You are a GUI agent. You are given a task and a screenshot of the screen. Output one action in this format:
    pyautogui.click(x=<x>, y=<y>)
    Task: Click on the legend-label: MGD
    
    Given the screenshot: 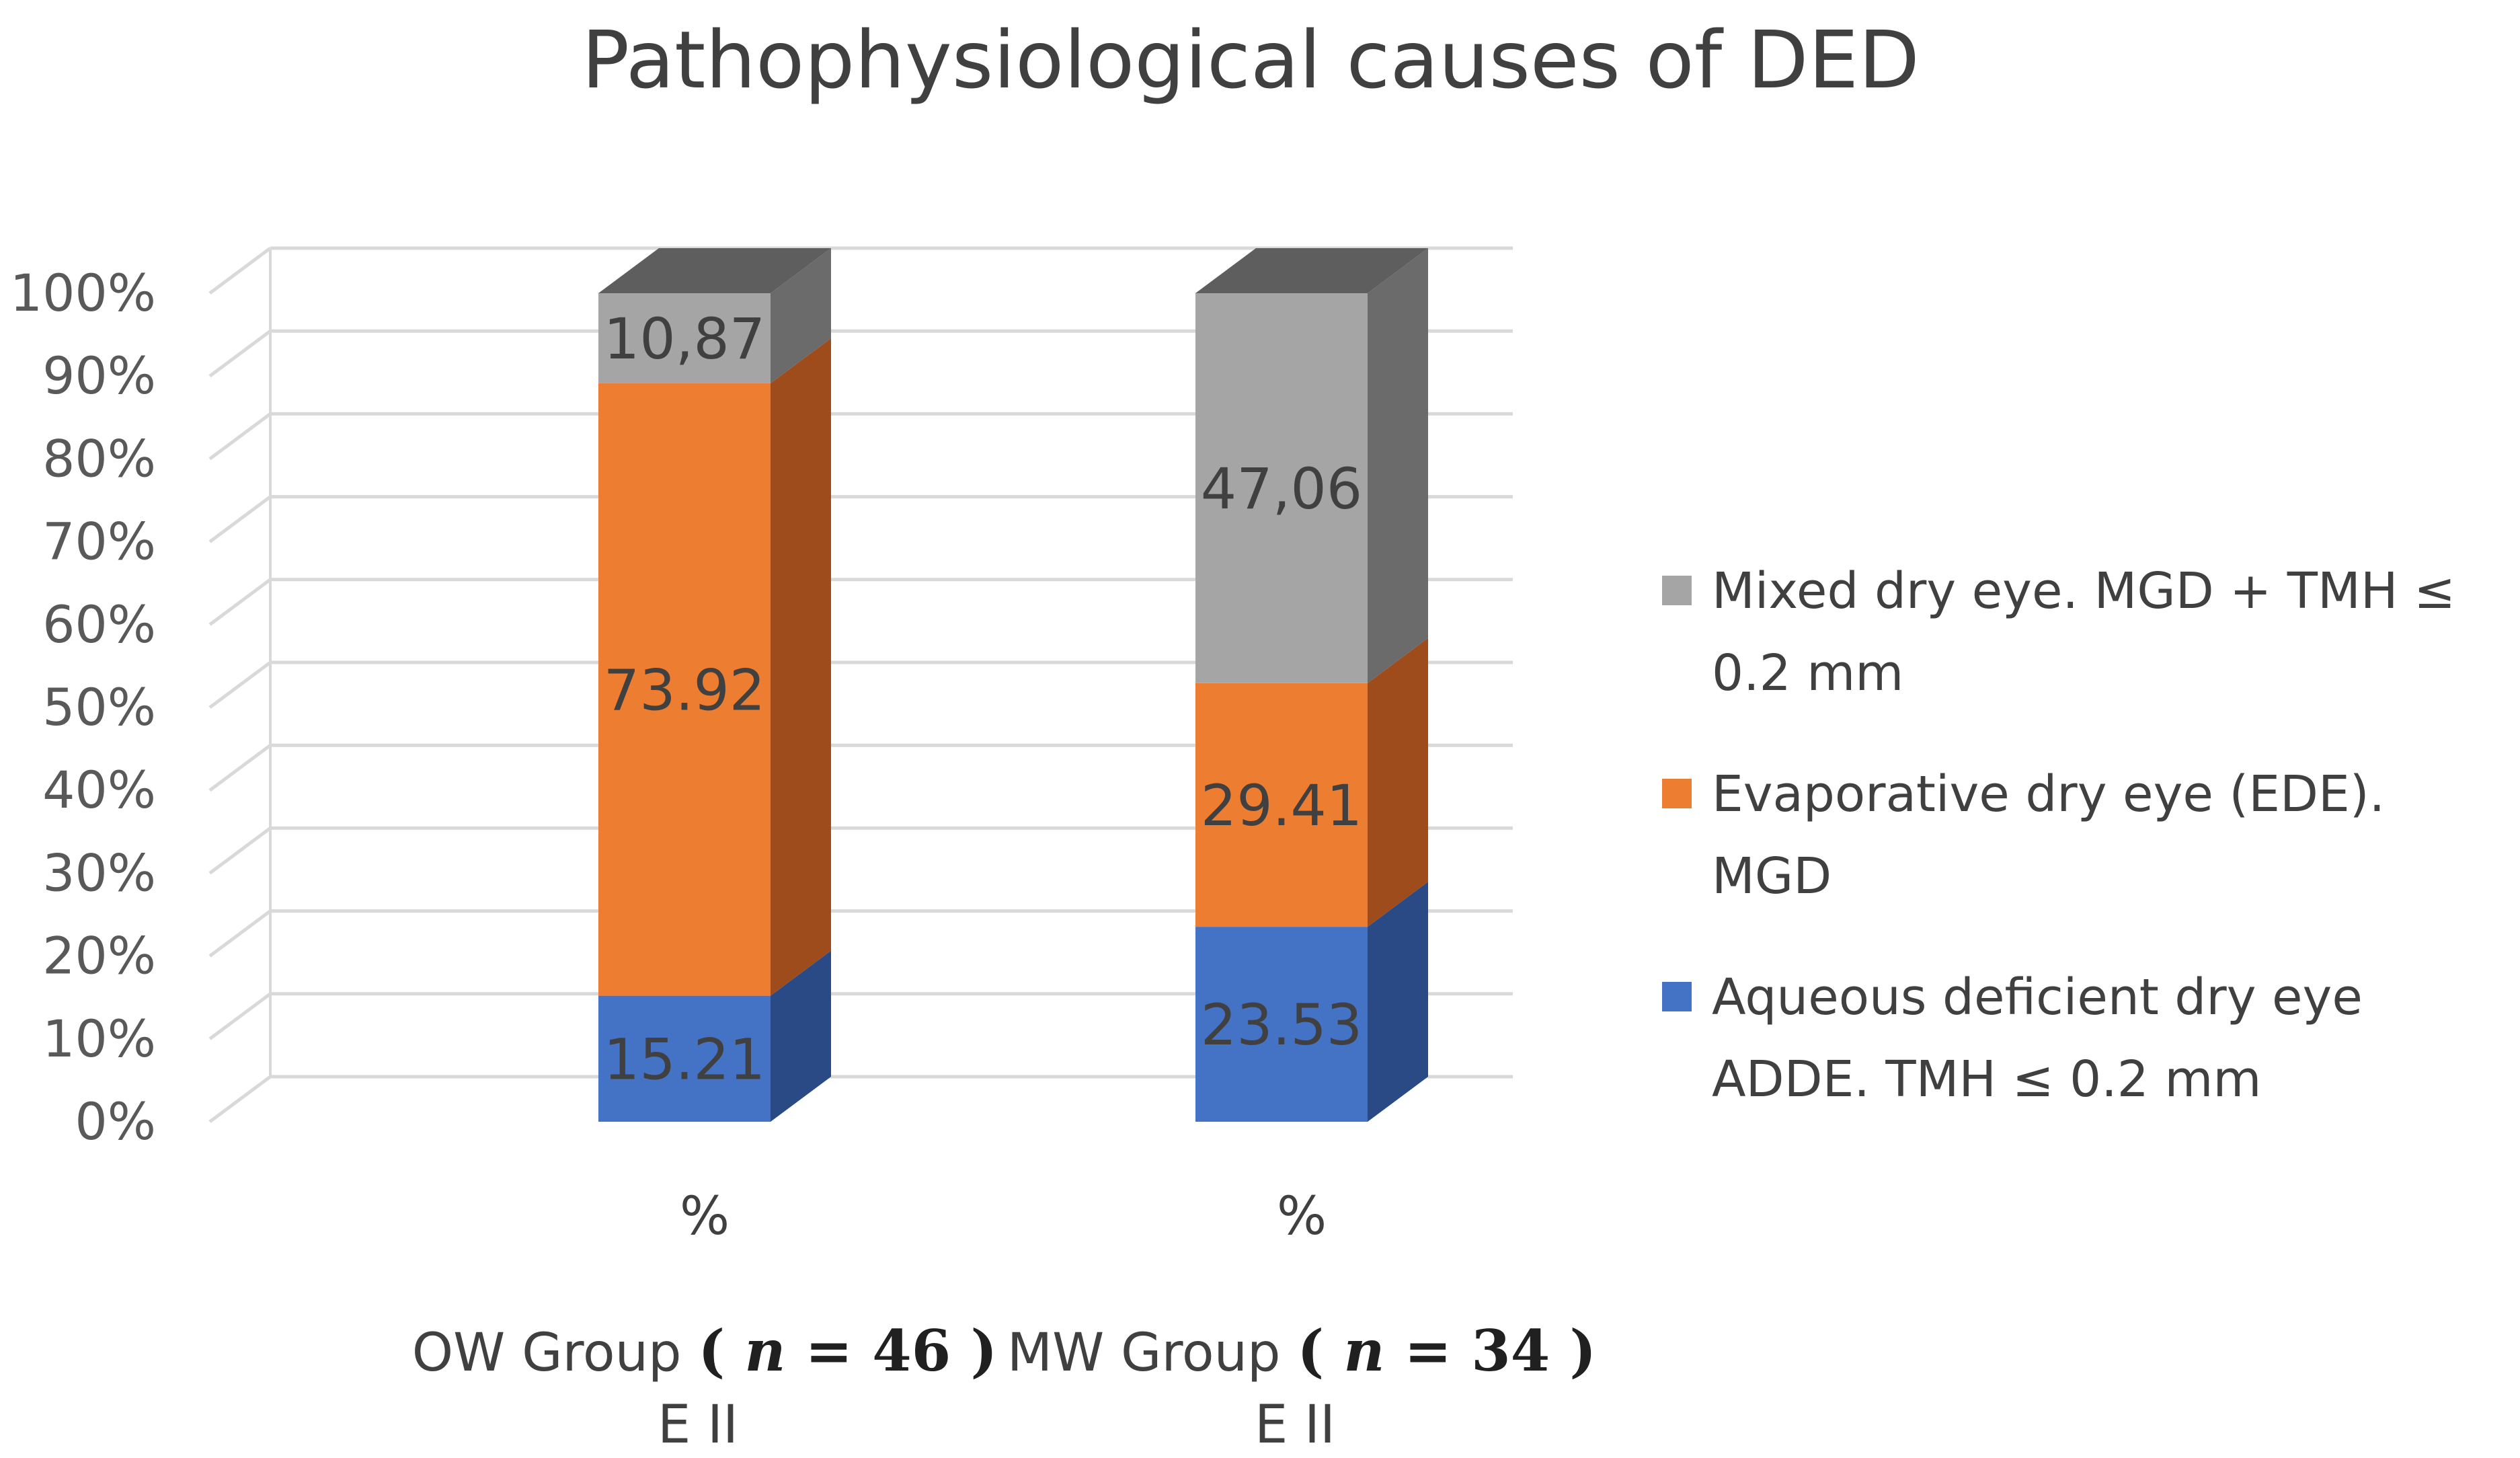 What is the action you would take?
    pyautogui.click(x=1772, y=876)
    